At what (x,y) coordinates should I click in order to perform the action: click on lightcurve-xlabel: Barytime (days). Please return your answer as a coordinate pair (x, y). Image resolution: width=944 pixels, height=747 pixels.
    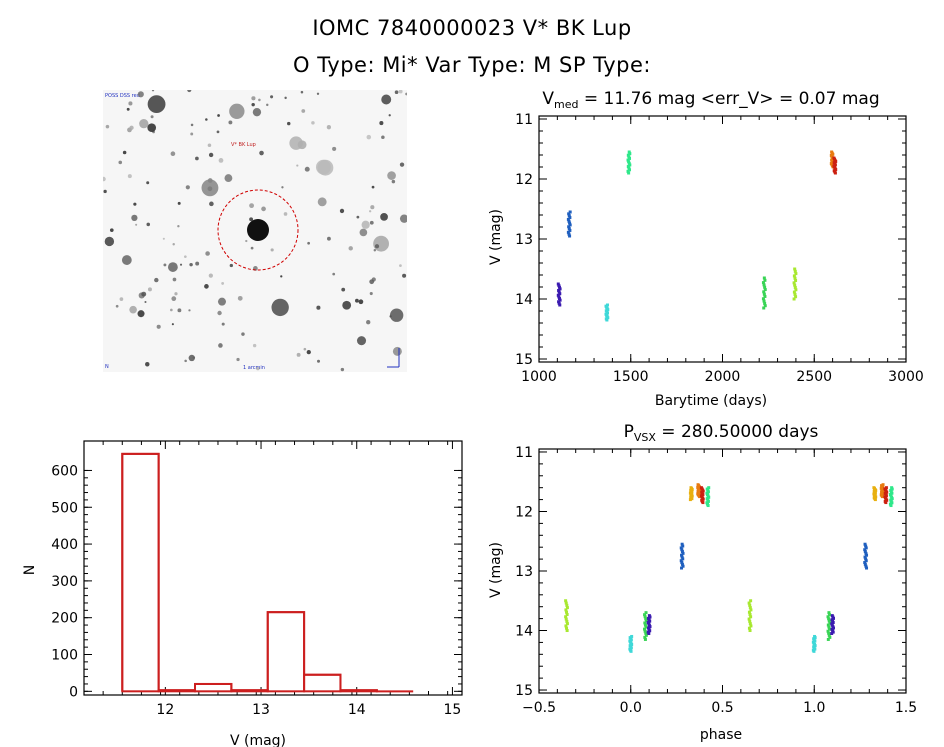
    Looking at the image, I should click on (711, 401).